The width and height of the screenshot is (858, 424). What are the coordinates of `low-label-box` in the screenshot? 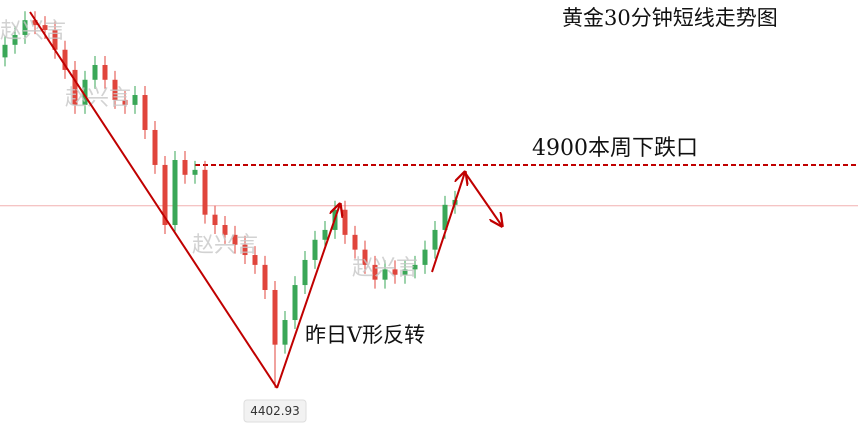 It's located at (275, 411).